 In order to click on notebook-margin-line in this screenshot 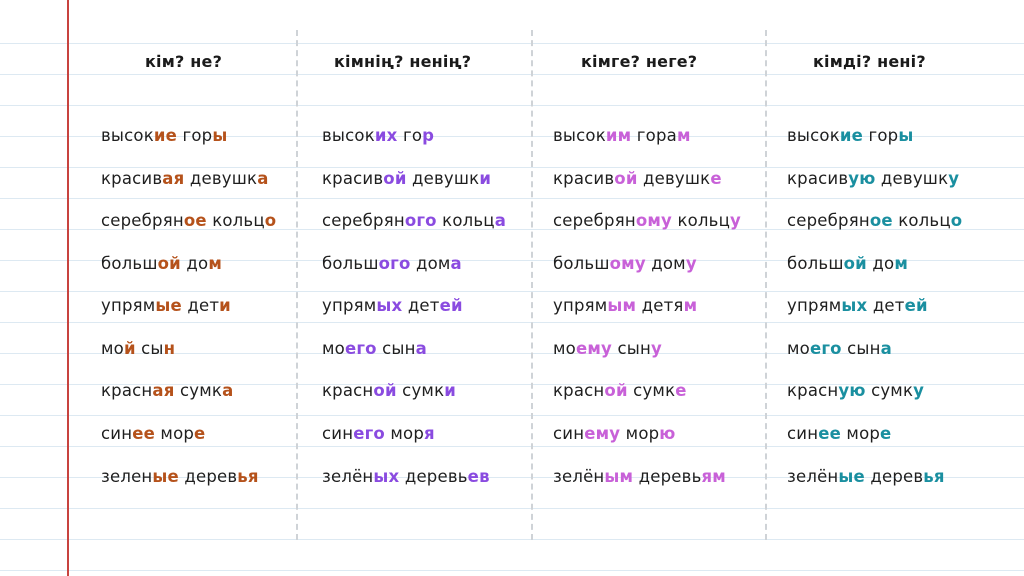, I will do `click(68, 288)`.